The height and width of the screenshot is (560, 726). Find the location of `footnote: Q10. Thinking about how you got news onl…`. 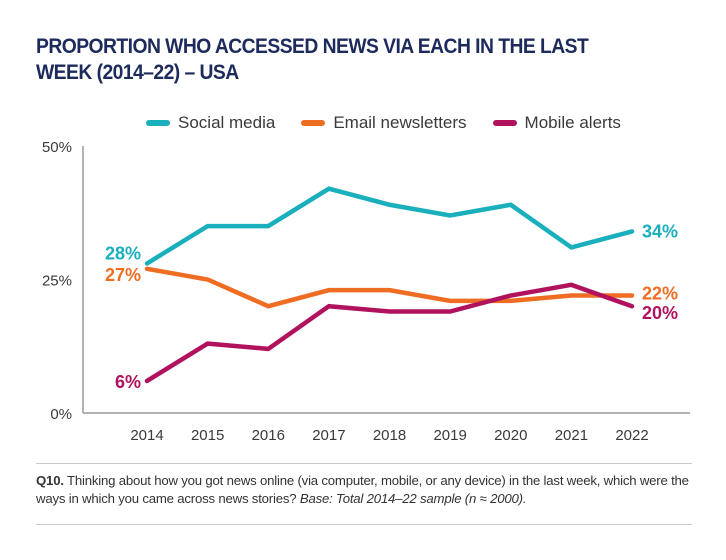

footnote: Q10. Thinking about how you got news onl… is located at coordinates (366, 490).